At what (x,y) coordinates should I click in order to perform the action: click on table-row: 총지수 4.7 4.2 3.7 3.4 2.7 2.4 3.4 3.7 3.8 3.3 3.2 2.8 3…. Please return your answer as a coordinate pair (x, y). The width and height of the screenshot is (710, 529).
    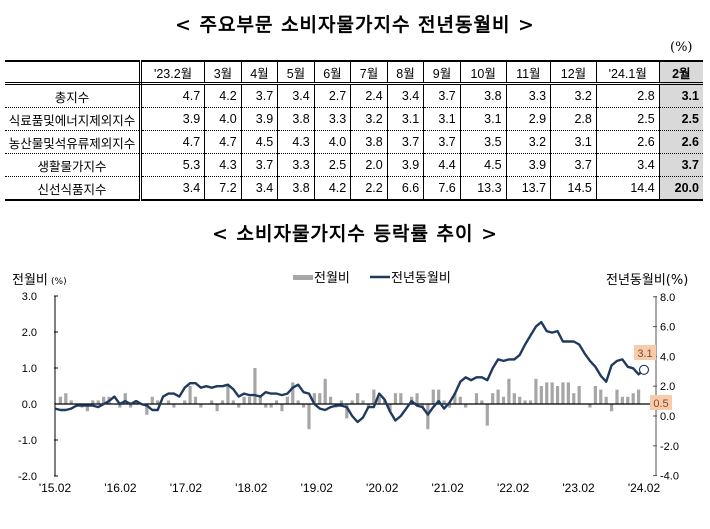
    Looking at the image, I should click on (354, 95).